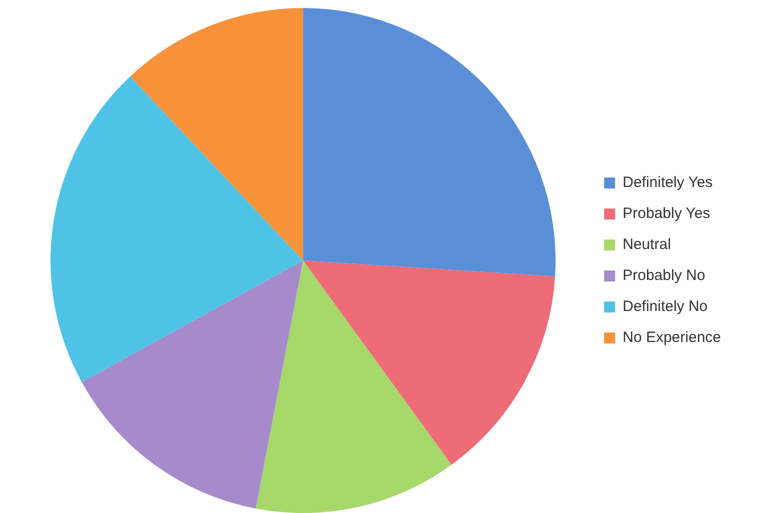  I want to click on legend-label: Probably No, so click(664, 275).